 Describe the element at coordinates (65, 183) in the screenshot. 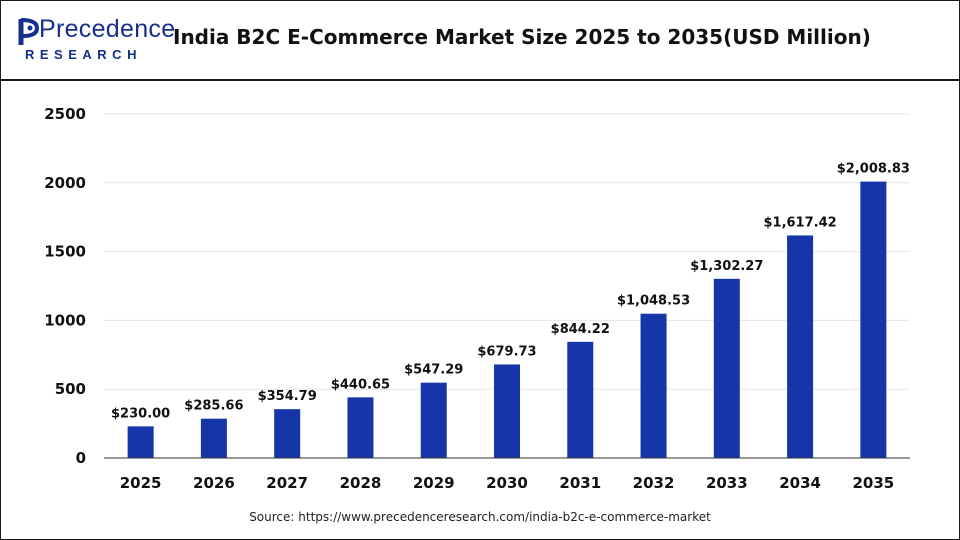

I see `y-tick-label: 2000` at that location.